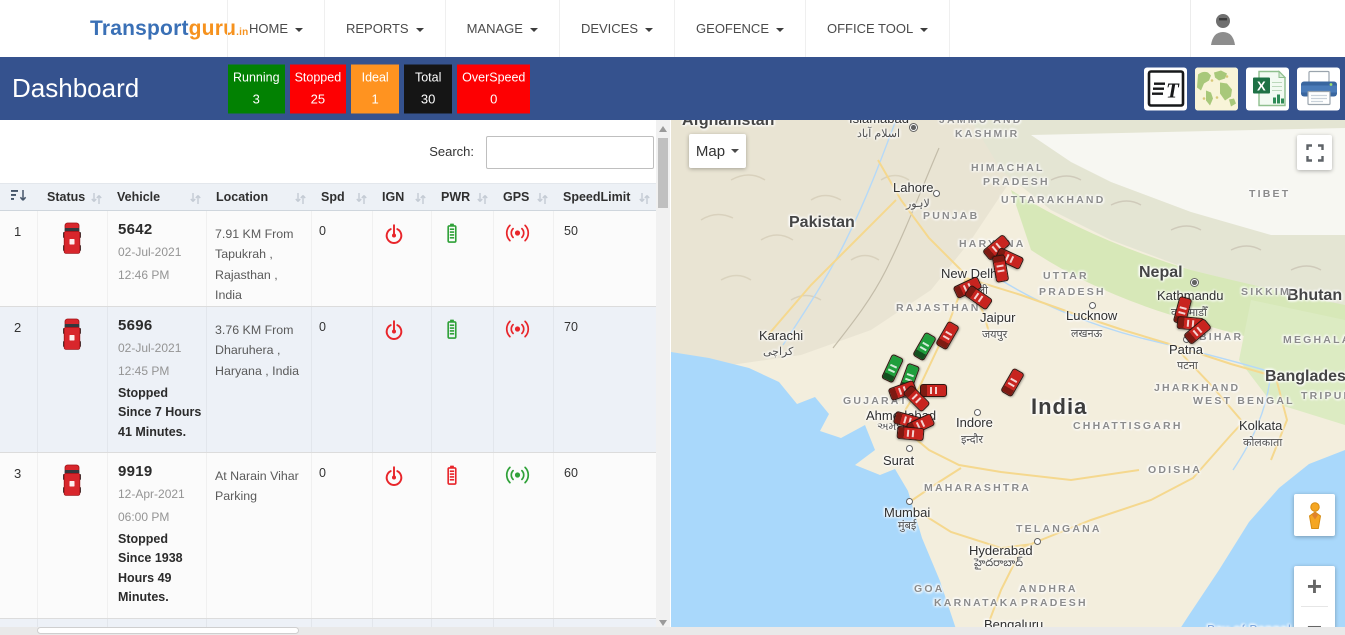 The height and width of the screenshot is (635, 1345). I want to click on map-label-telangana: TELANGANA, so click(1059, 529).